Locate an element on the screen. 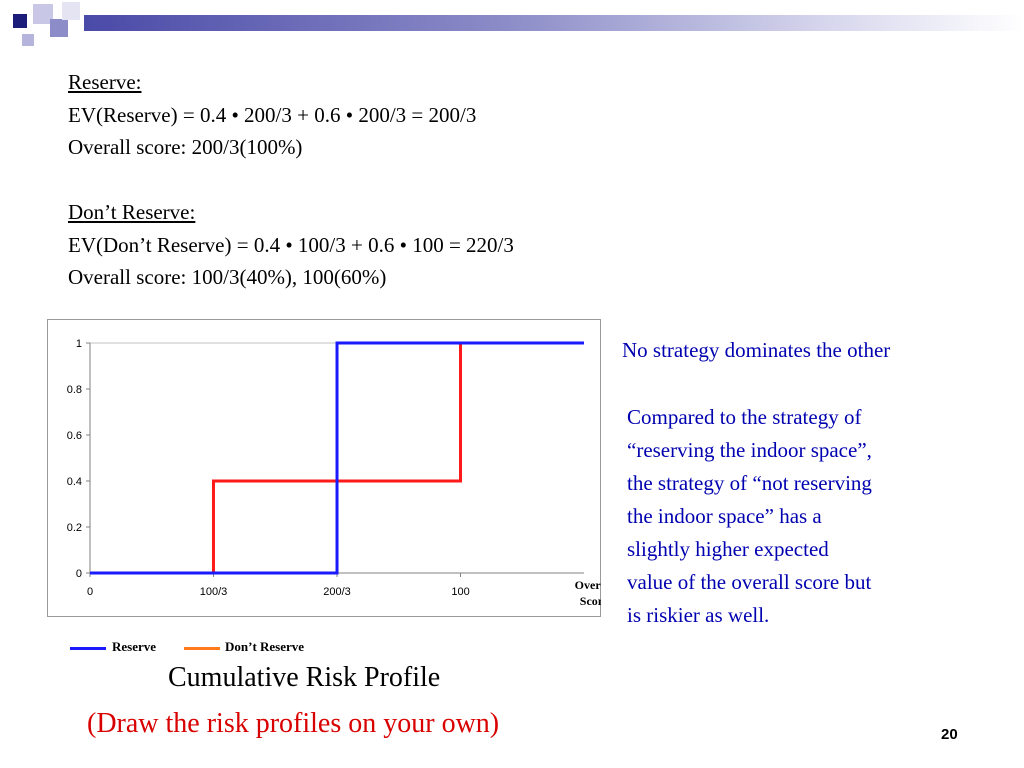 Image resolution: width=1024 pixels, height=768 pixels. y-tick-label: 1 is located at coordinates (79, 344).